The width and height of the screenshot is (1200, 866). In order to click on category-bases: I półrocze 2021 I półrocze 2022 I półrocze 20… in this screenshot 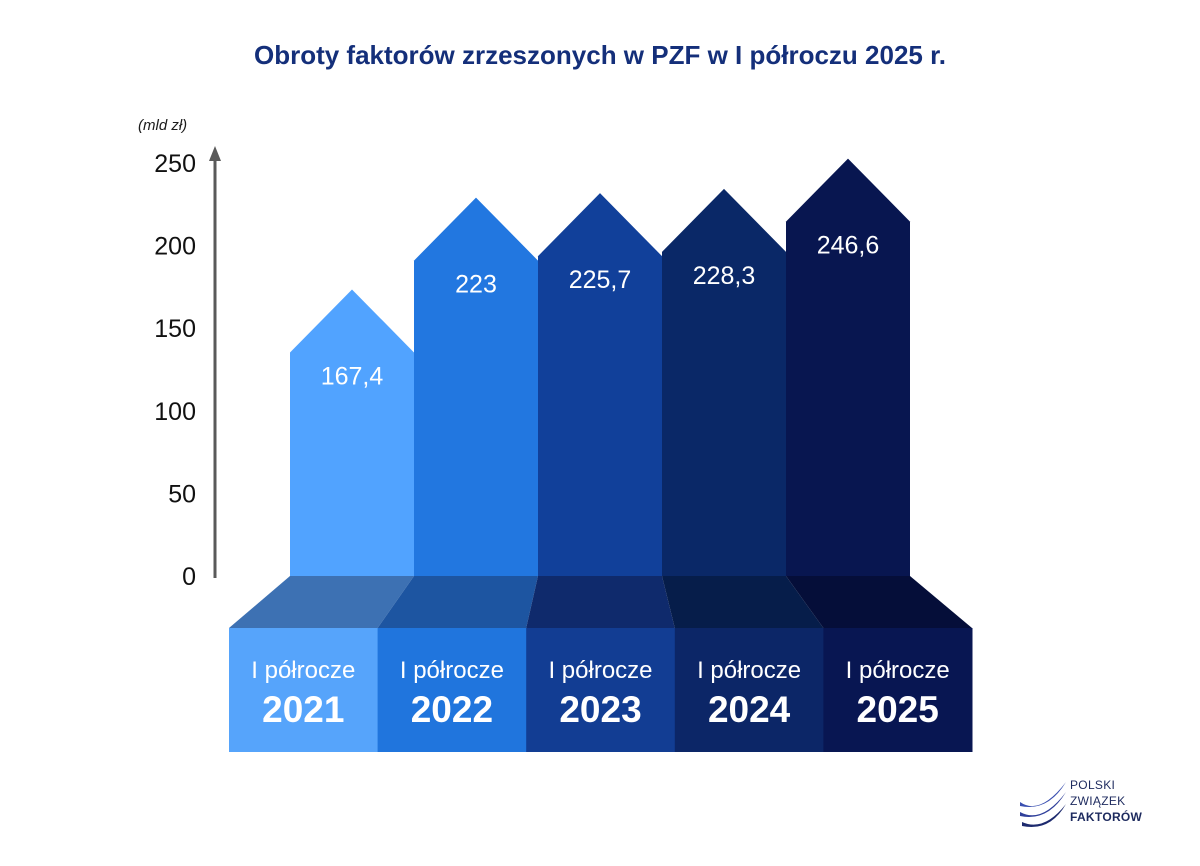, I will do `click(601, 664)`.